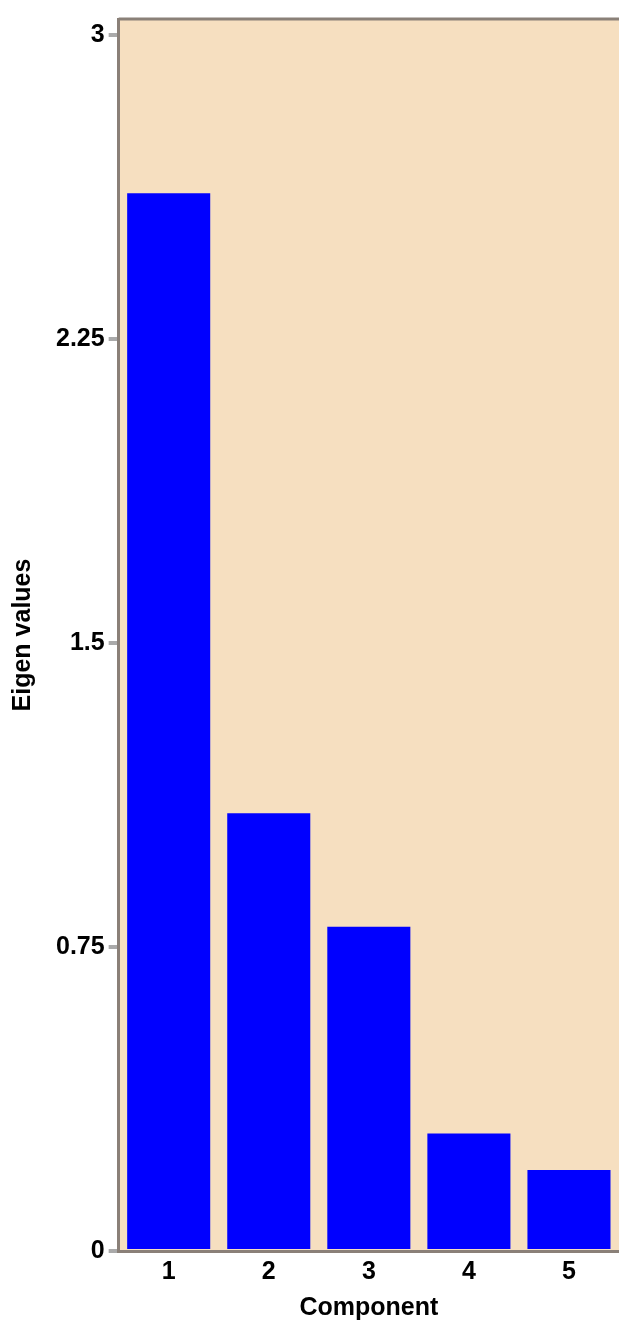 This screenshot has width=619, height=1331. Describe the element at coordinates (369, 1305) in the screenshot. I see `x-axis-title: Component` at that location.